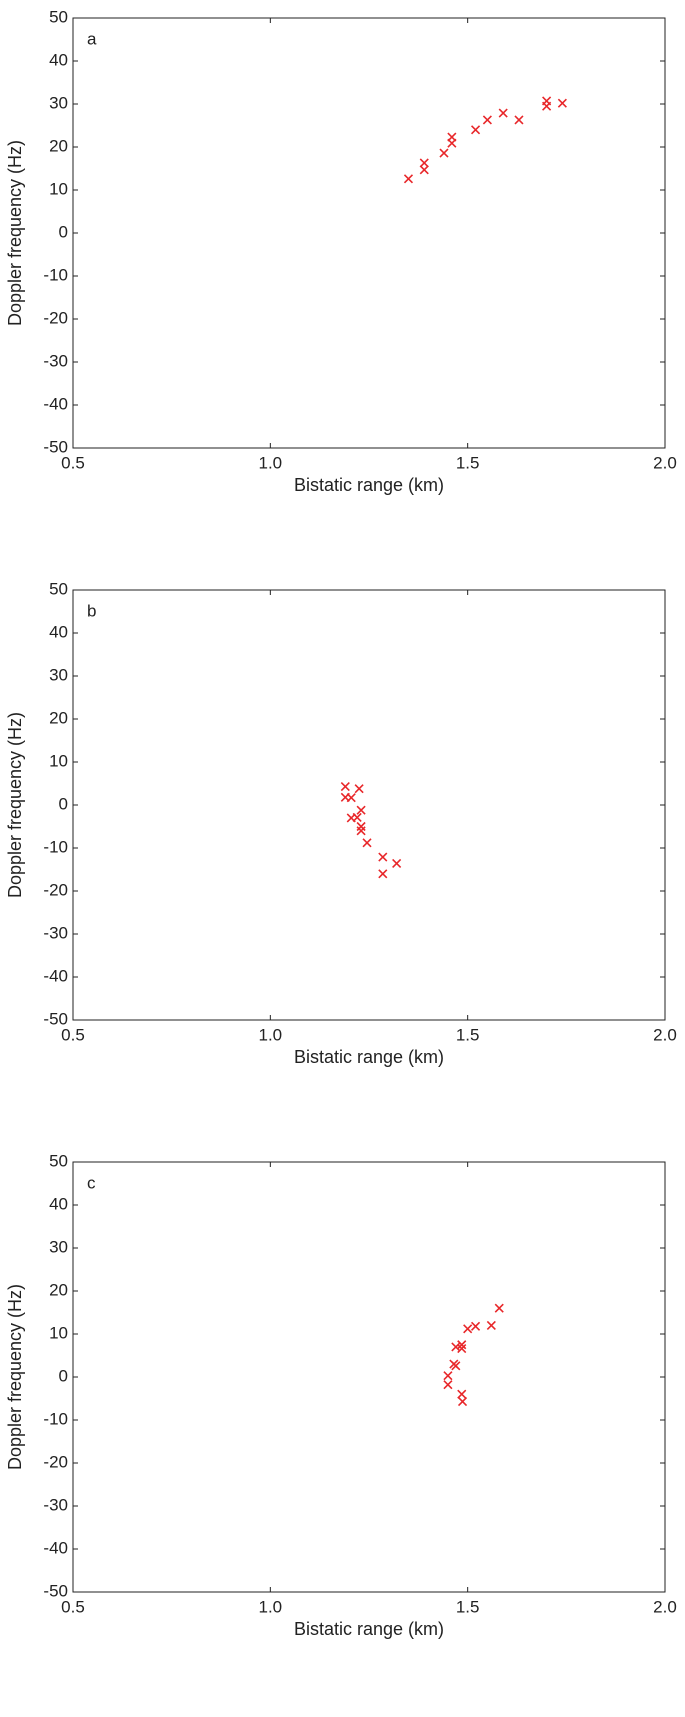 The height and width of the screenshot is (1717, 685). What do you see at coordinates (91, 610) in the screenshot?
I see `panel-label: b` at bounding box center [91, 610].